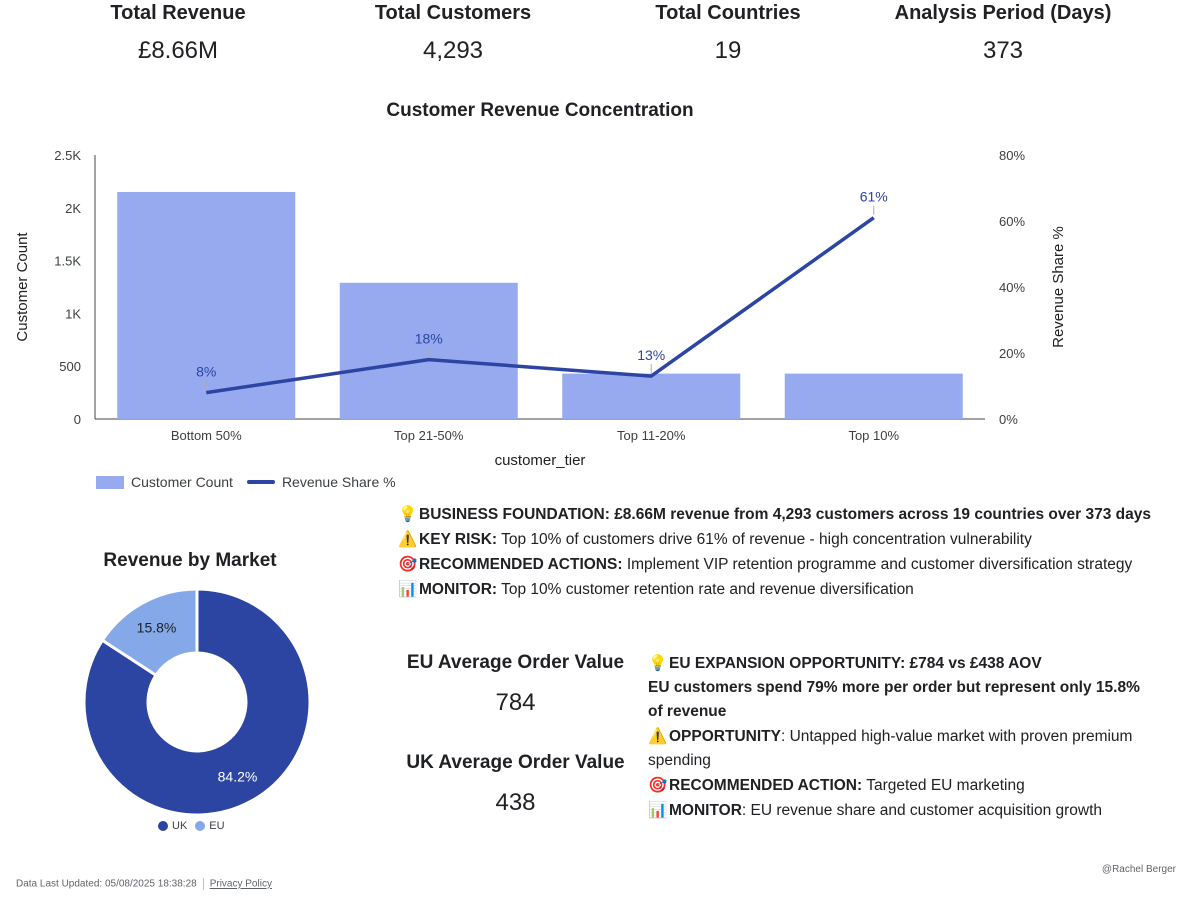  Describe the element at coordinates (157, 627) in the screenshot. I see `donut-label: 15.8%` at that location.